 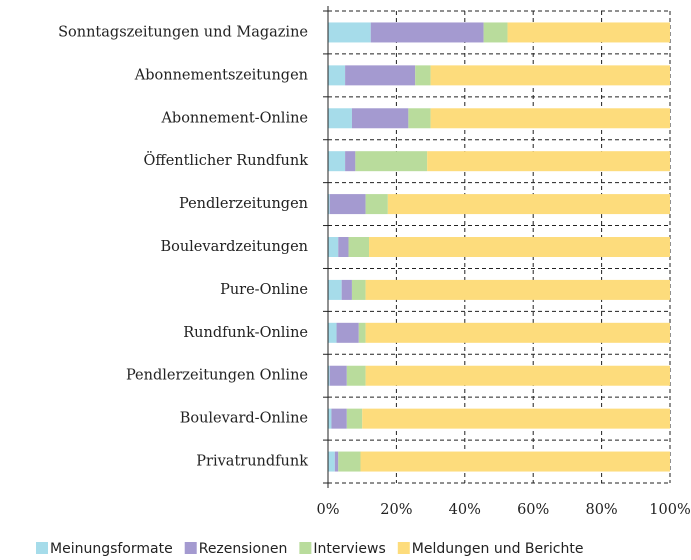 I want to click on legend-label: Meinungsformate, so click(x=111, y=549).